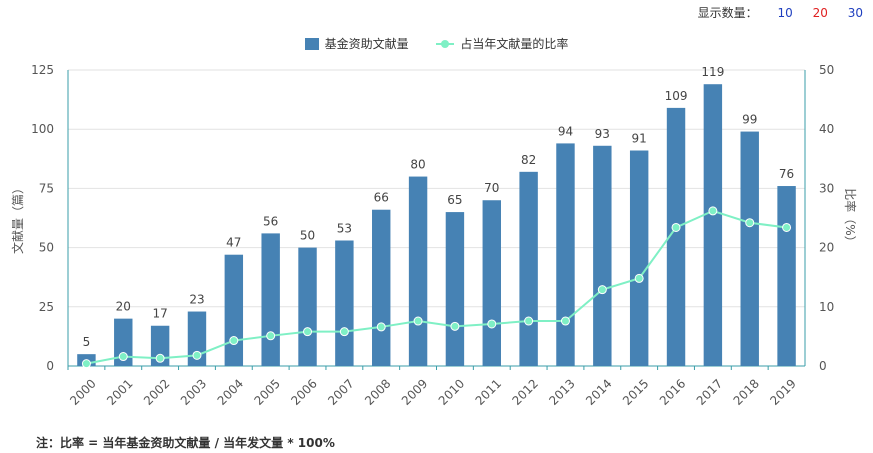 The image size is (873, 453). I want to click on y-right-tick-label: 30, so click(826, 188).